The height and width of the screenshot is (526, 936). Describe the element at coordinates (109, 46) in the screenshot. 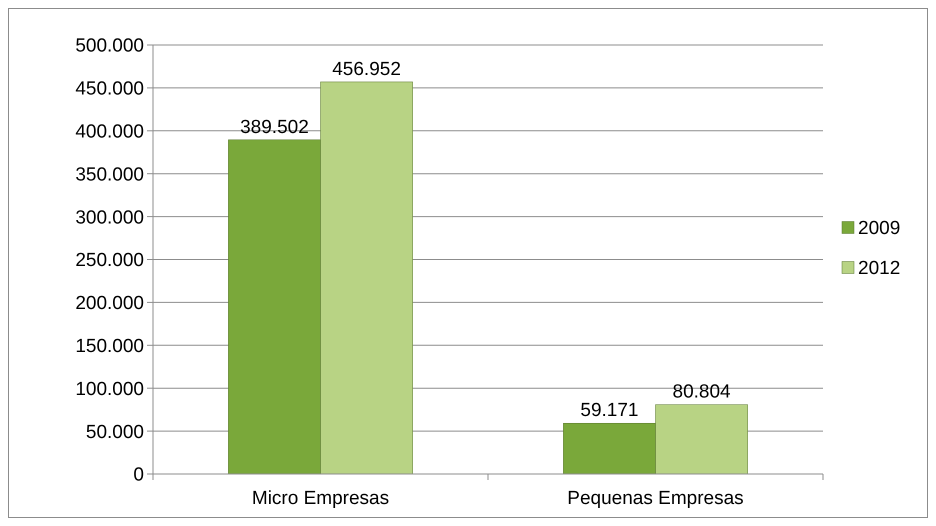

I see `y-tick-label: 500.000` at that location.